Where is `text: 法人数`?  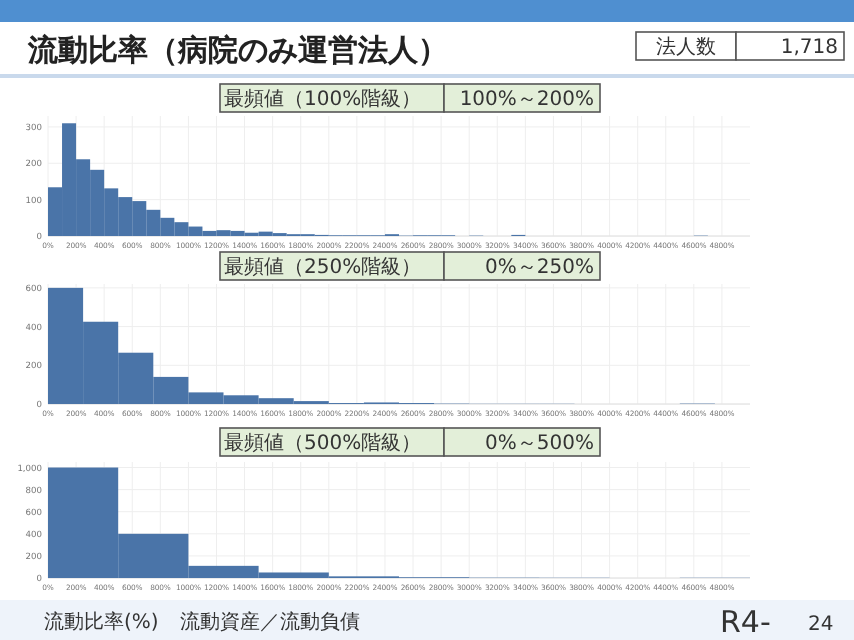
text: 法人数 is located at coordinates (686, 47).